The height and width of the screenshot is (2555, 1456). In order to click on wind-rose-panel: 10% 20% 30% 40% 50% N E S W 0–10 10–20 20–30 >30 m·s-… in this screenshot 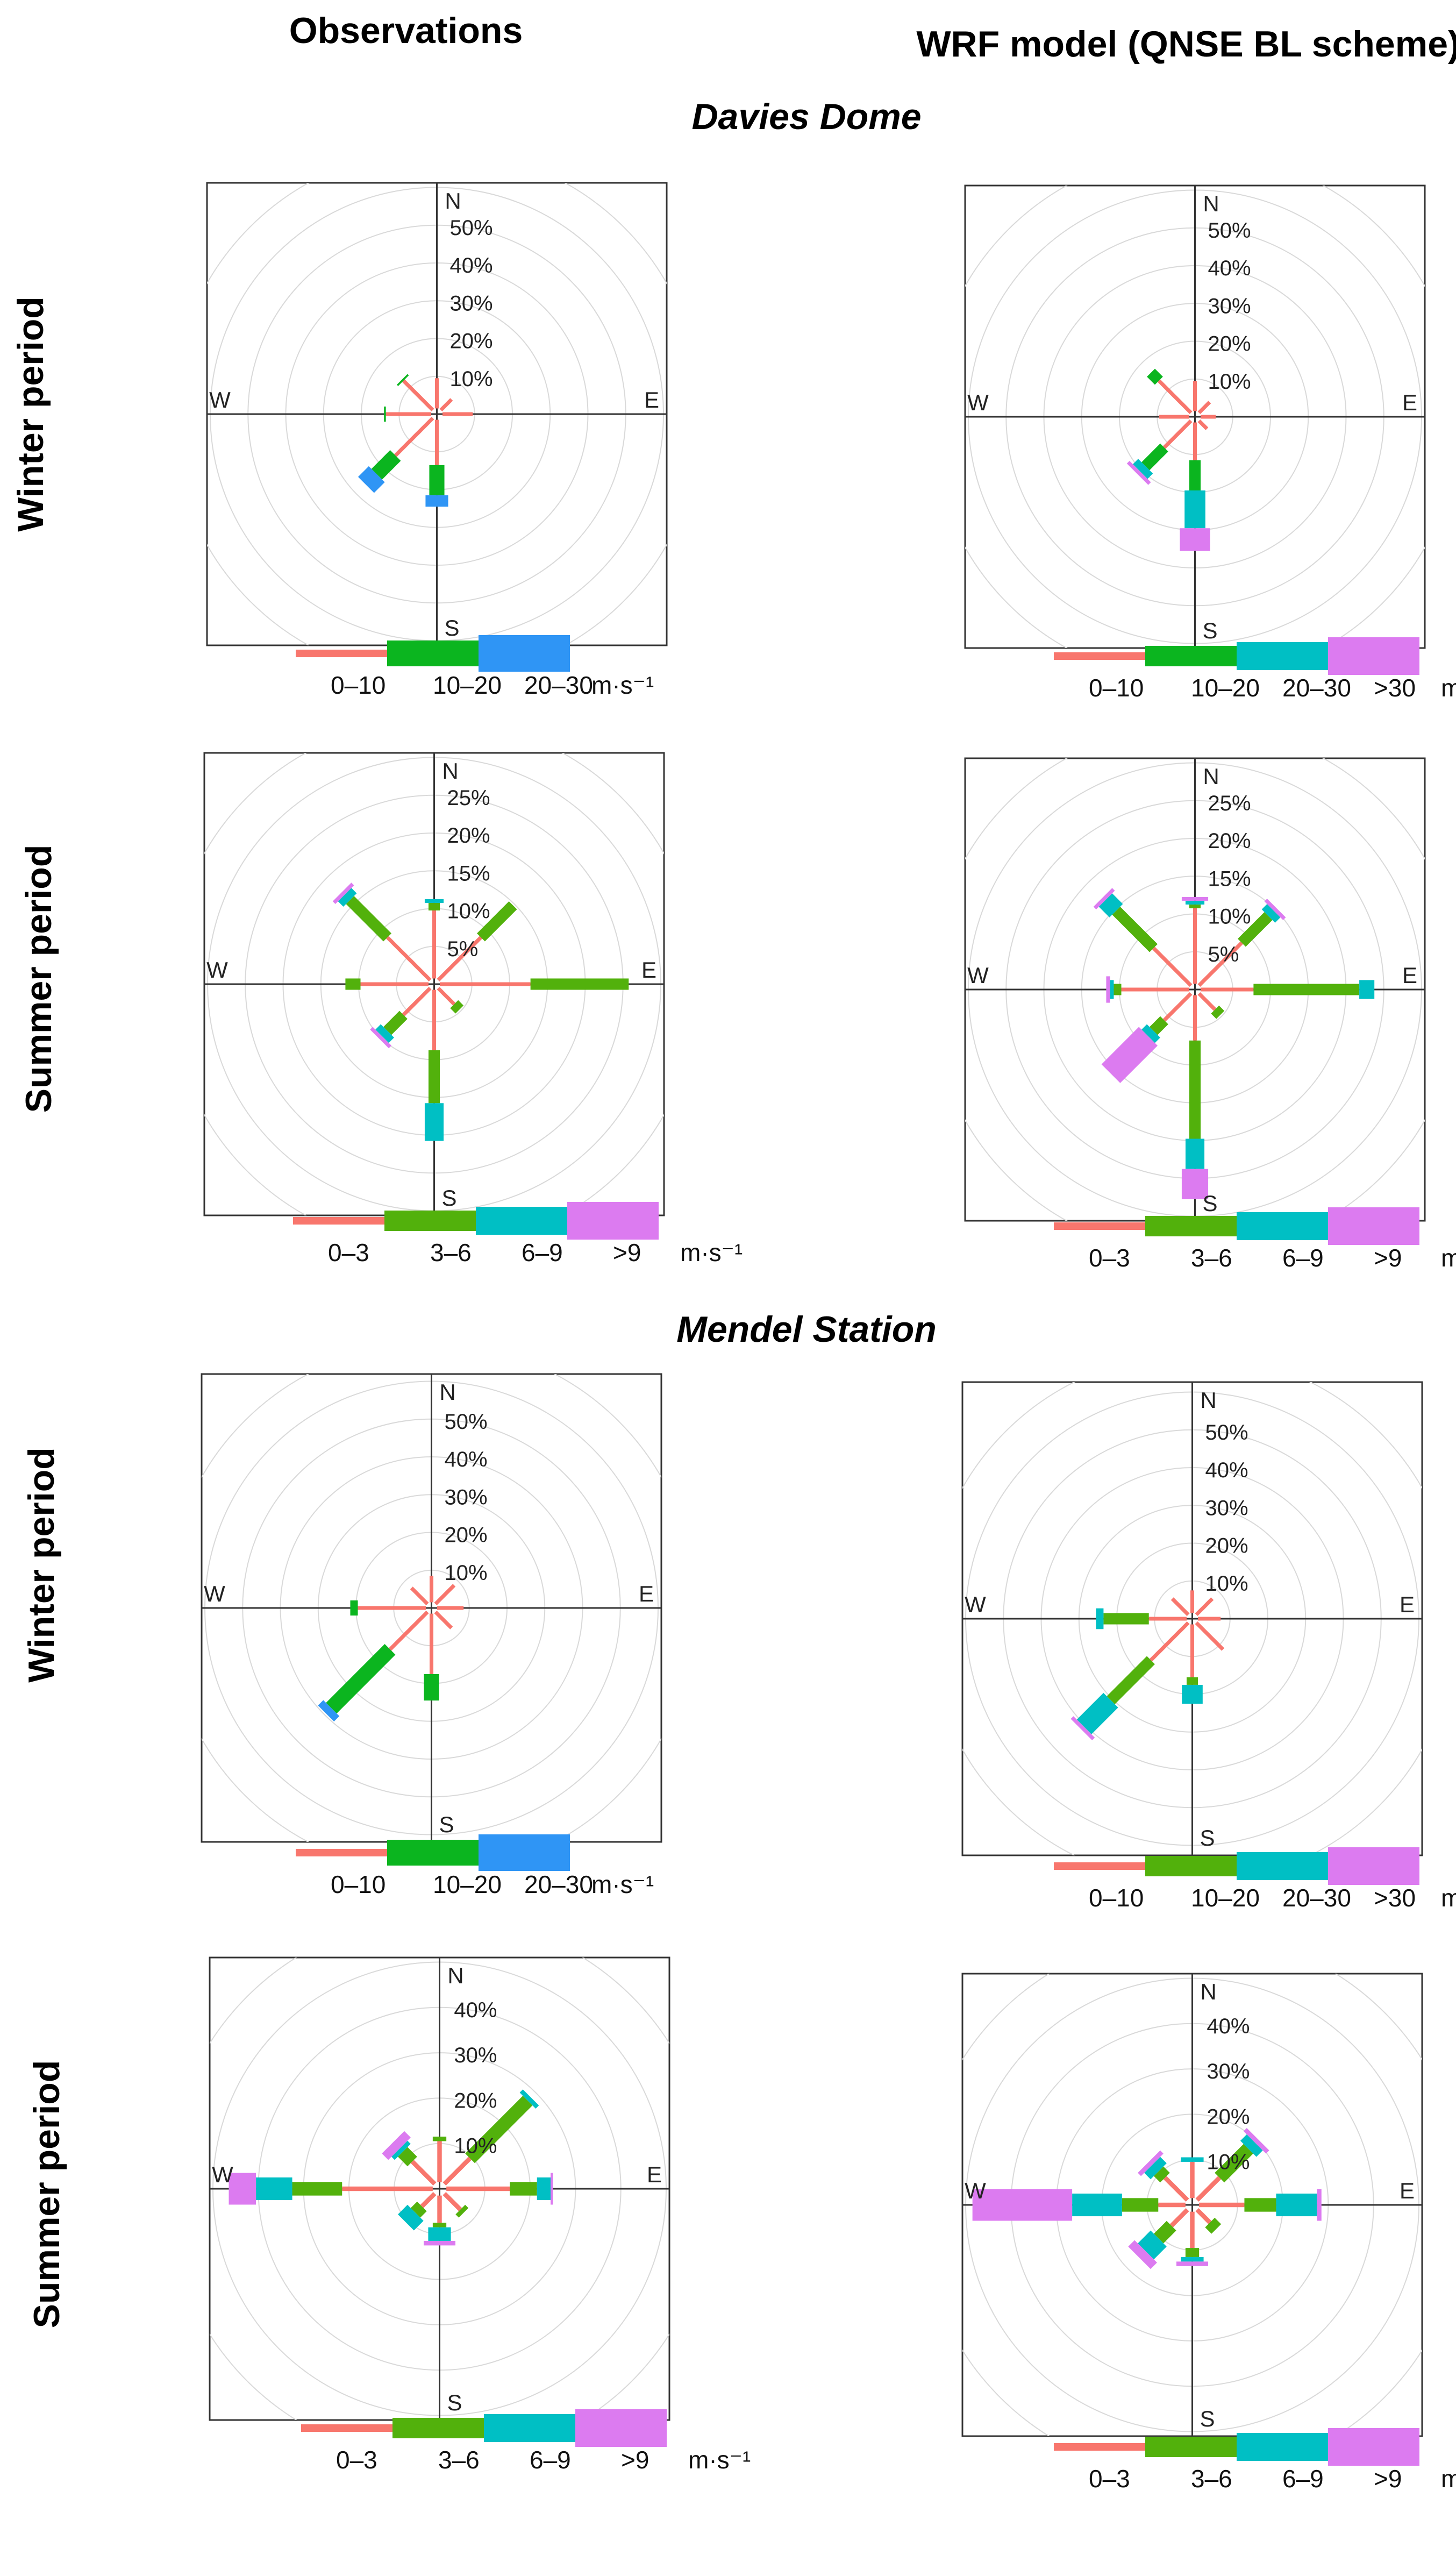, I will do `click(1208, 1646)`.